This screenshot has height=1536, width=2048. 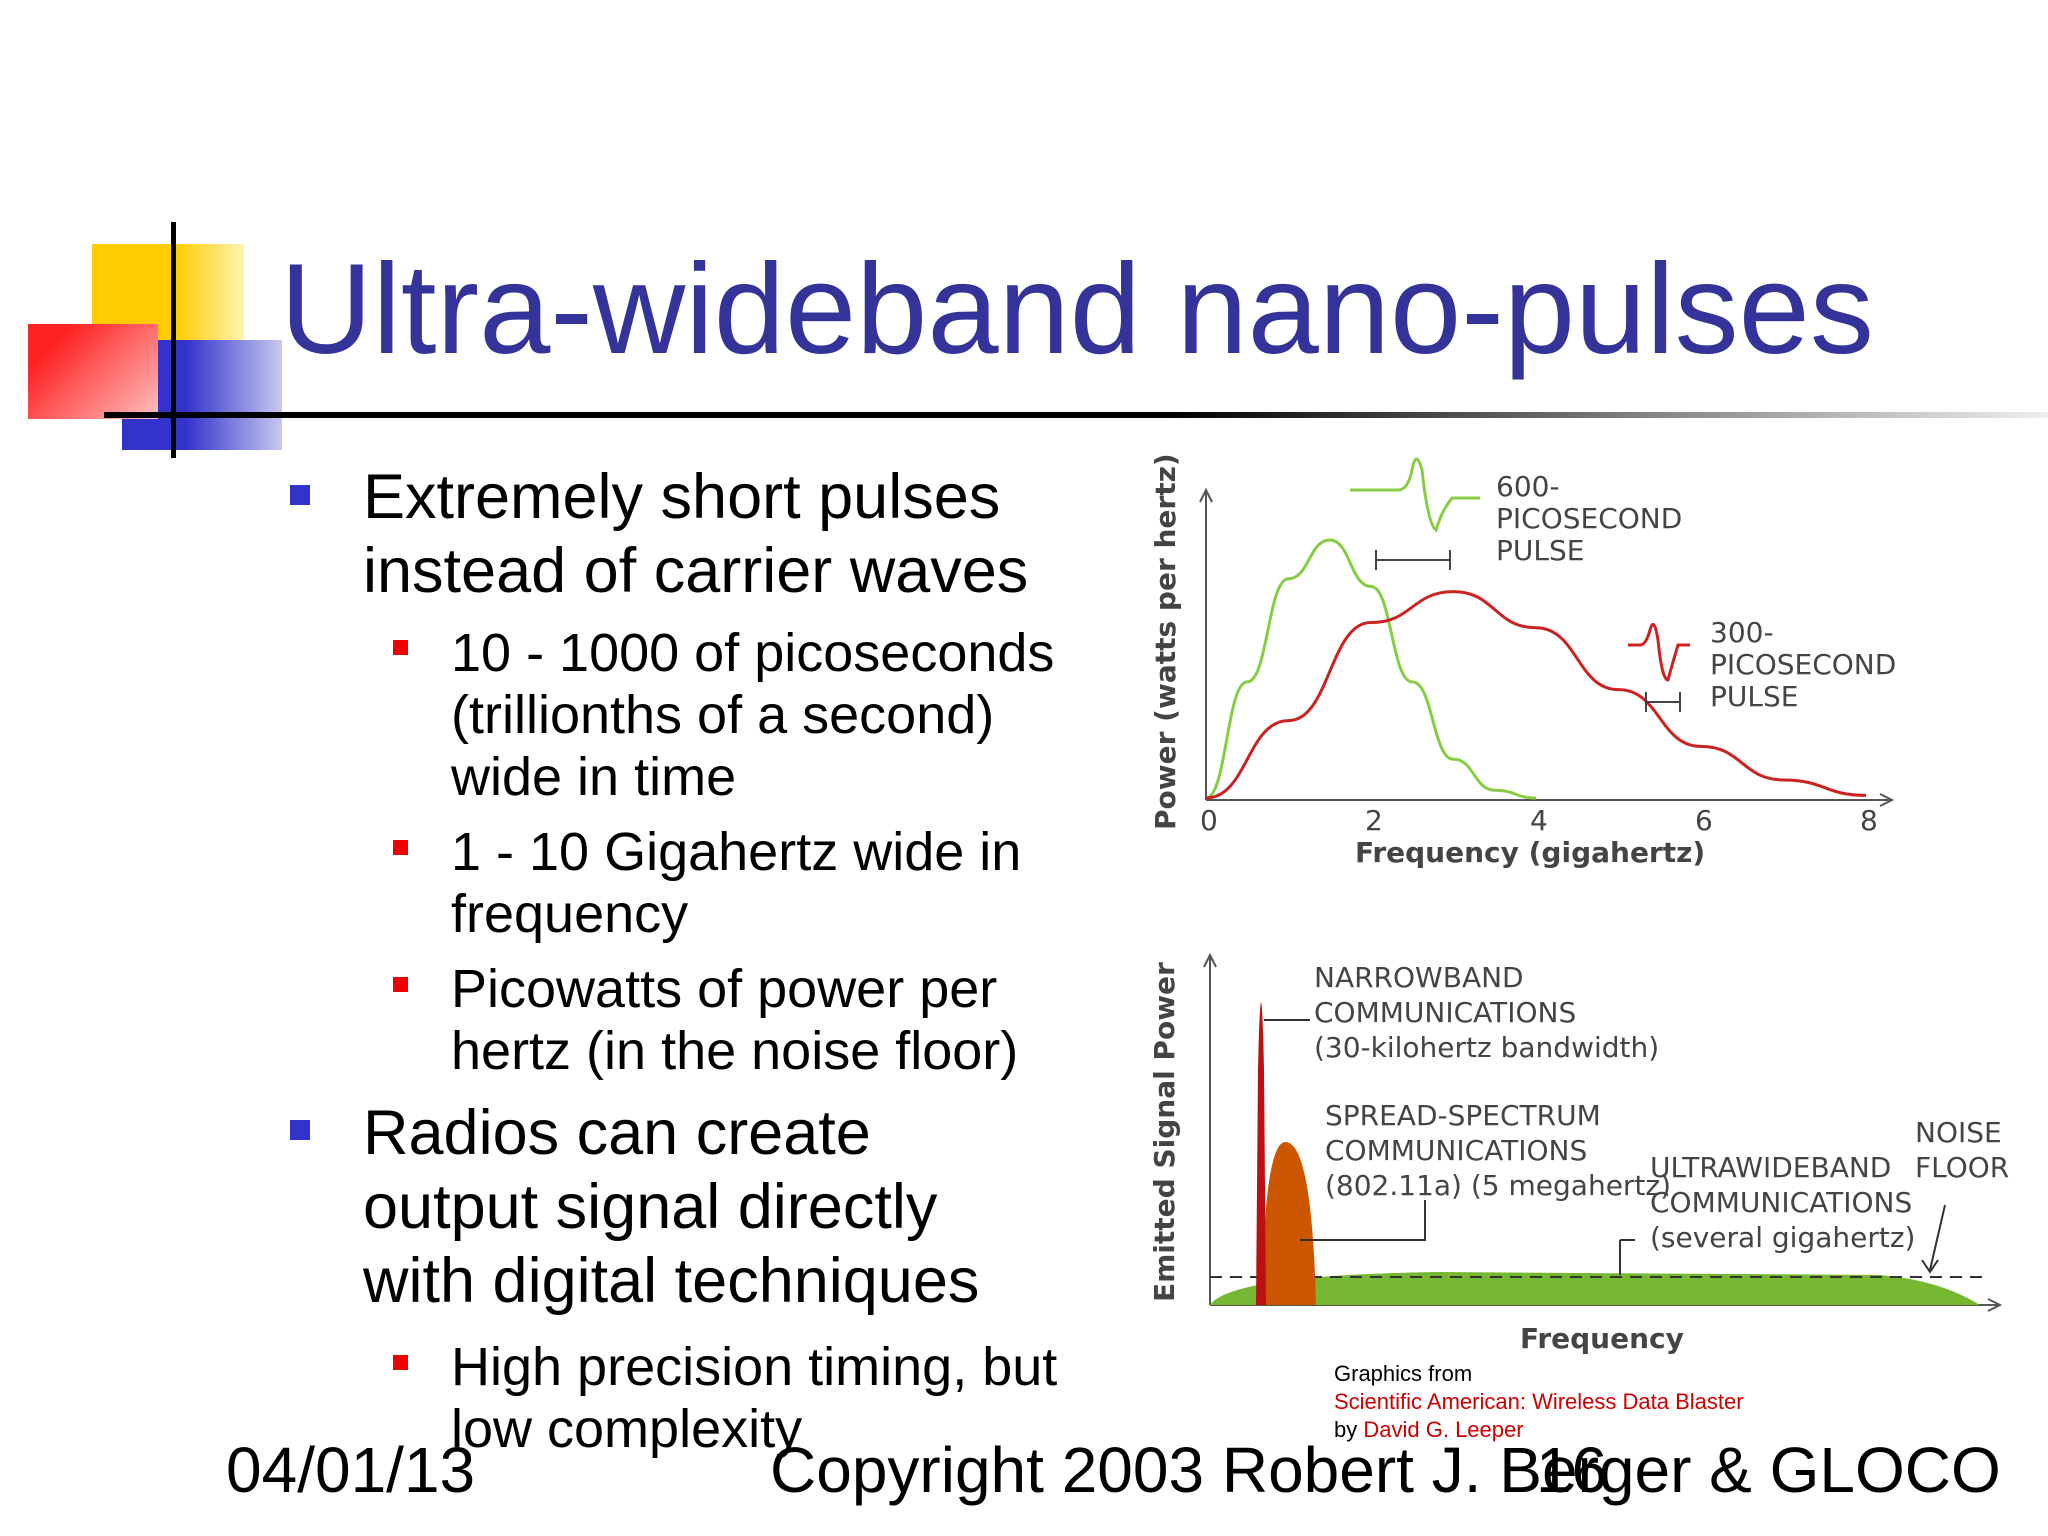 I want to click on chart1-series, so click(x=1536, y=669).